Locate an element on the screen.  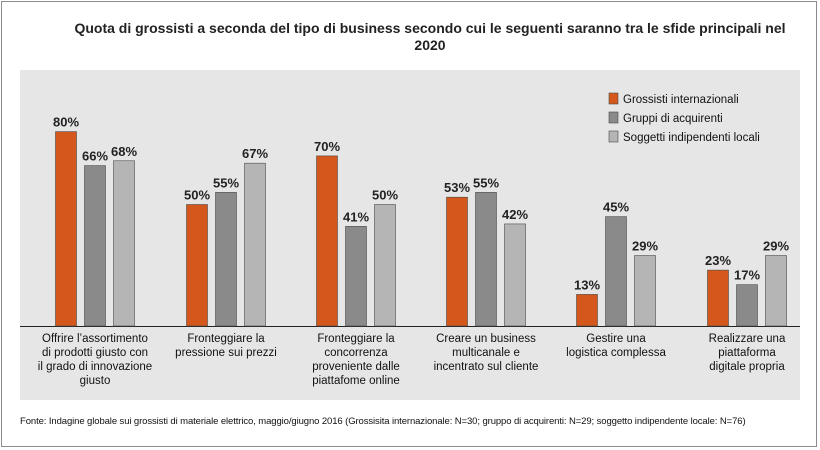
data-label: 13% is located at coordinates (587, 284).